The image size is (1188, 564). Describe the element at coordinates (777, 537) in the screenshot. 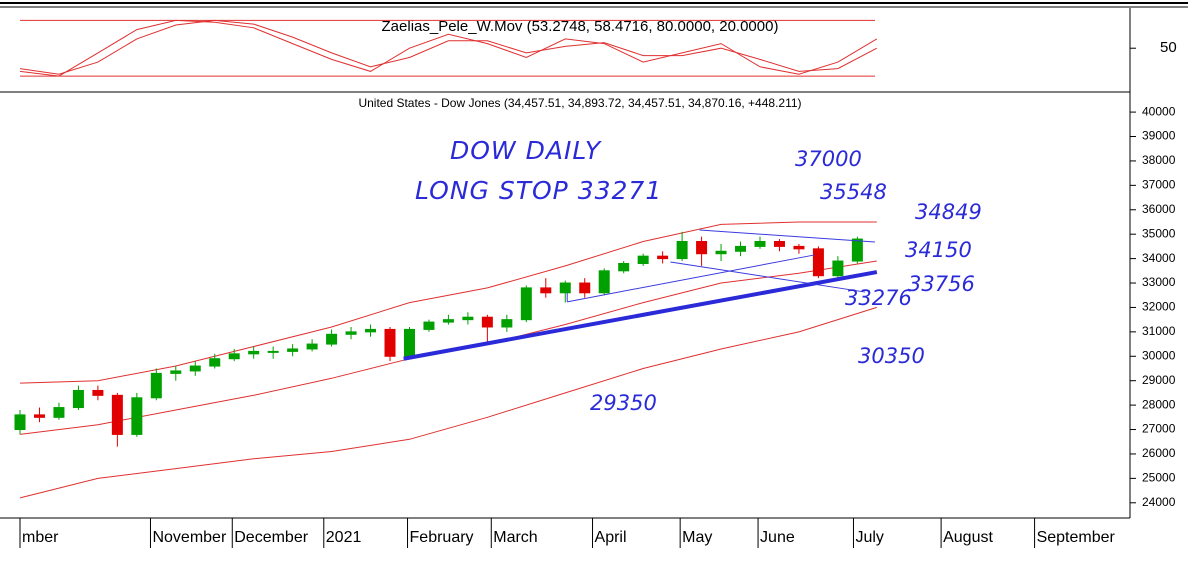

I see `x-tick-label: June` at that location.